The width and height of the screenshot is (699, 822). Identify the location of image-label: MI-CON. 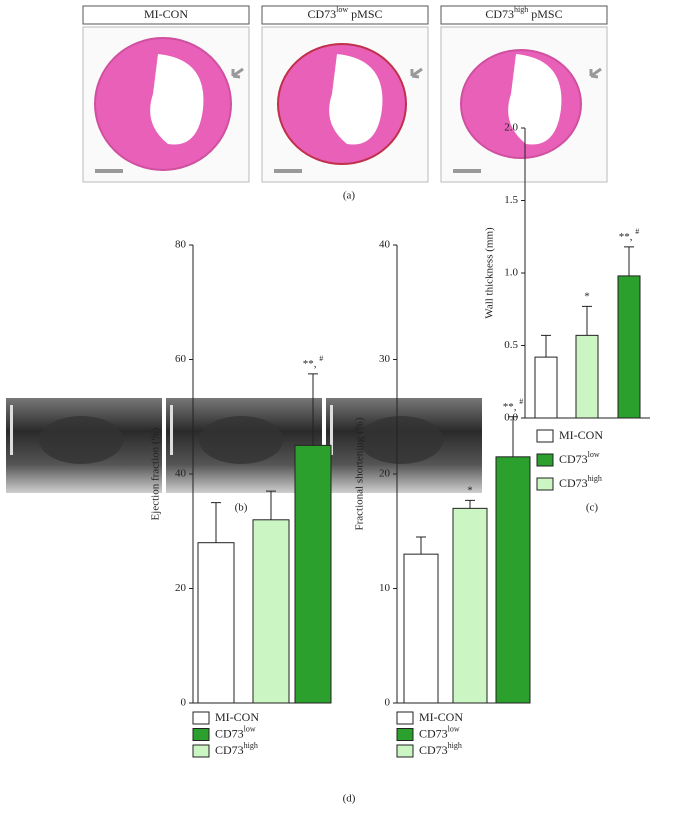
(166, 14).